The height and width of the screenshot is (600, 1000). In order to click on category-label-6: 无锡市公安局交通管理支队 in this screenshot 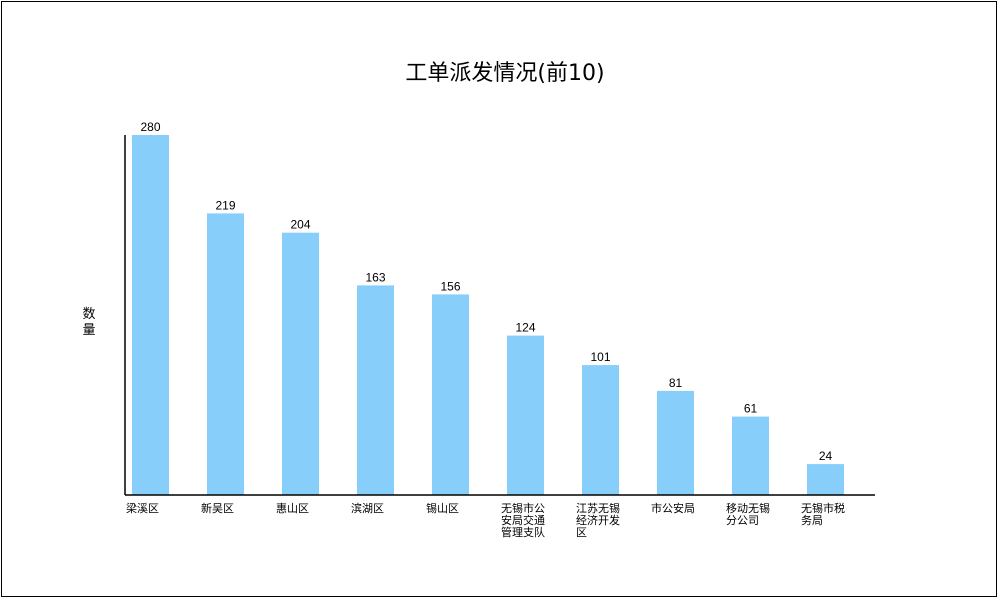, I will do `click(523, 520)`.